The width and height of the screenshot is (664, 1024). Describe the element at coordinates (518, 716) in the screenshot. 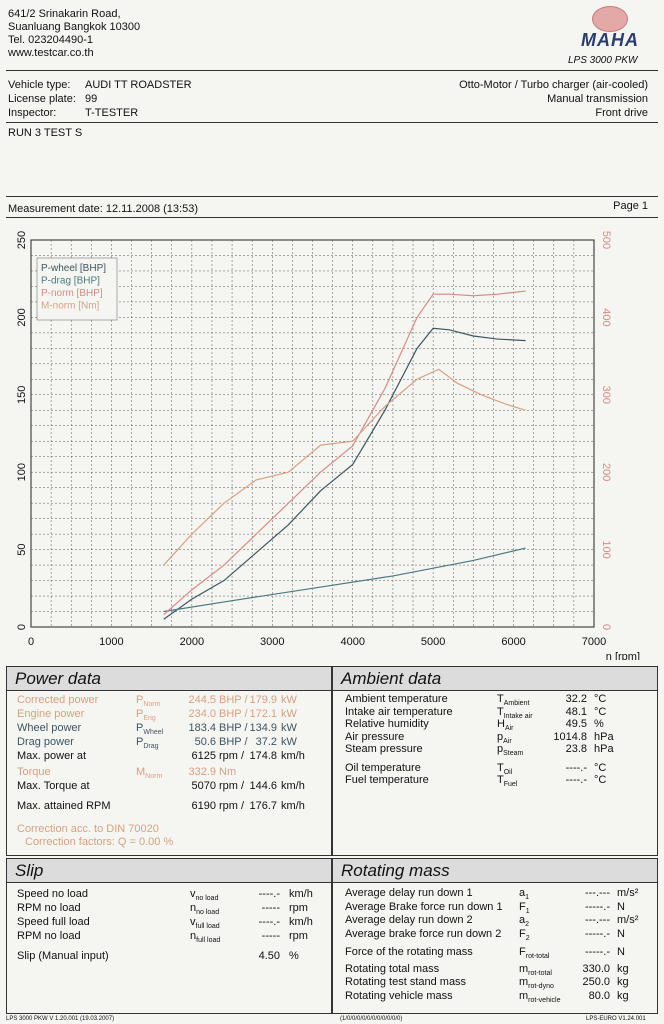

I see `ambient-row-symbol-sub: Intake air` at that location.